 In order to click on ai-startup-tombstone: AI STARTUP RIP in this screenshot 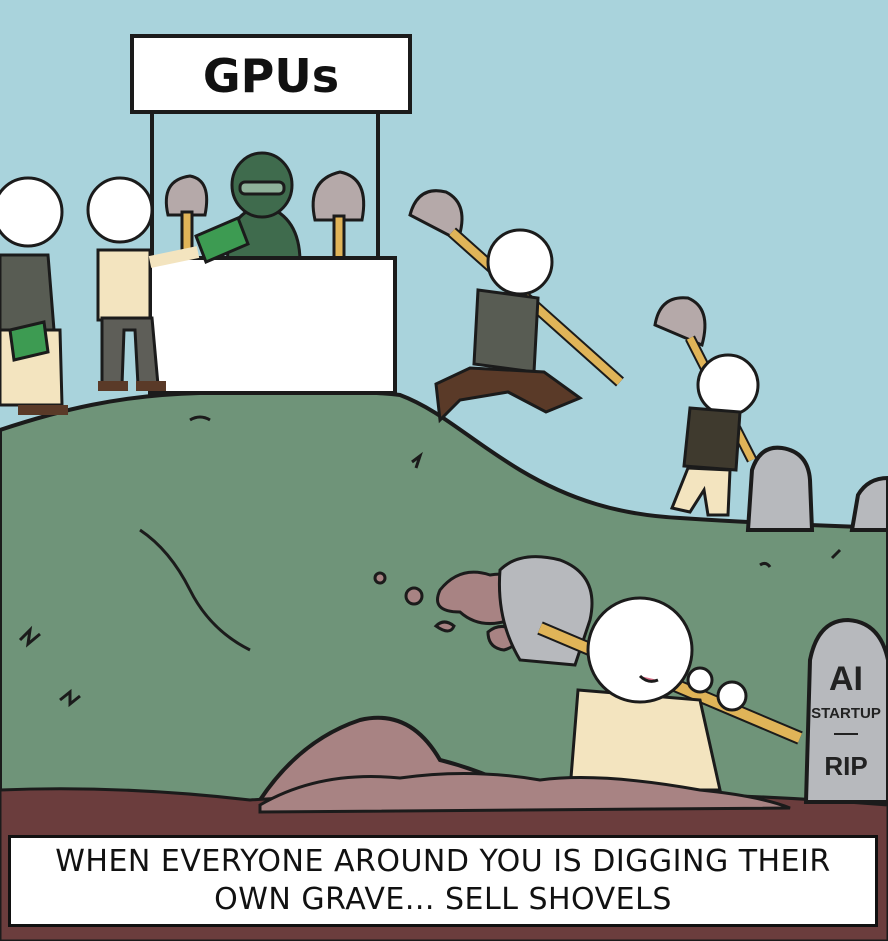, I will do `click(845, 710)`.